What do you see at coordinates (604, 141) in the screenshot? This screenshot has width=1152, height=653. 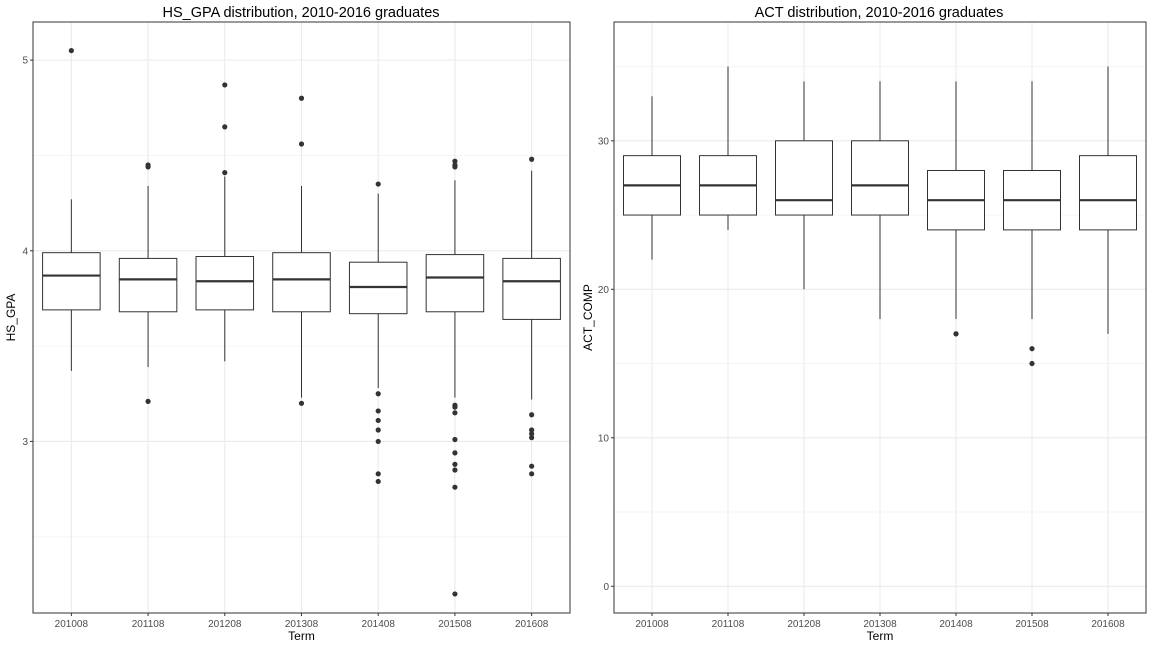 I see `act-y-tick-label: 30` at bounding box center [604, 141].